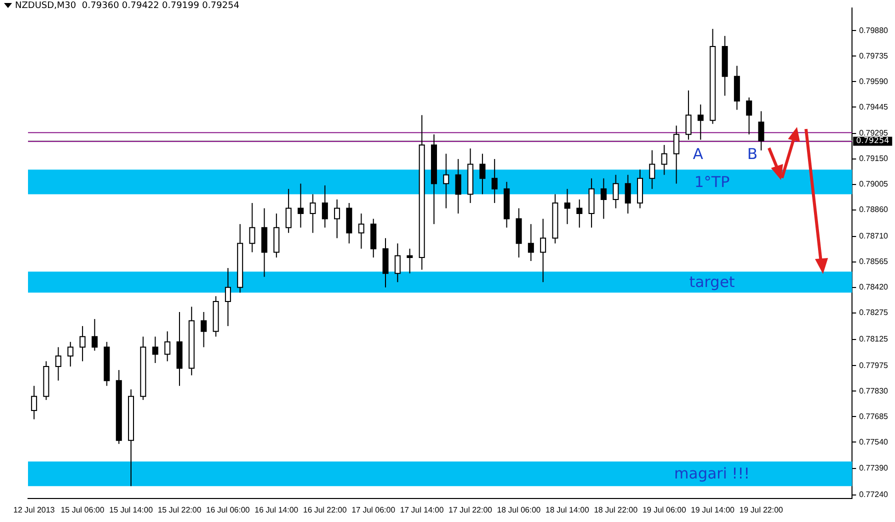  I want to click on x-tick-label: 19 Jul 22:00, so click(761, 509).